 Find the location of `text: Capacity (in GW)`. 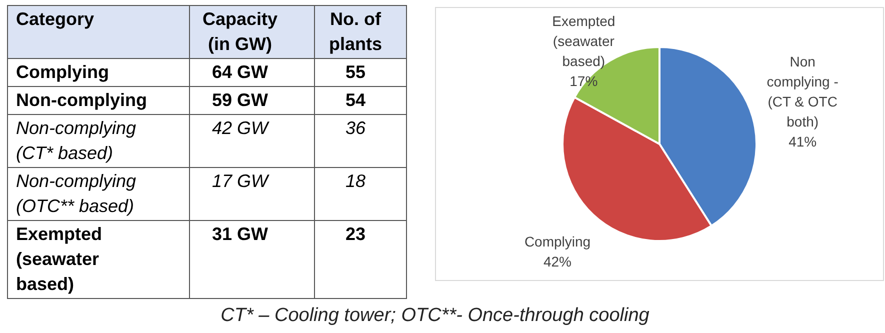

text: Capacity (in GW) is located at coordinates (252, 32).